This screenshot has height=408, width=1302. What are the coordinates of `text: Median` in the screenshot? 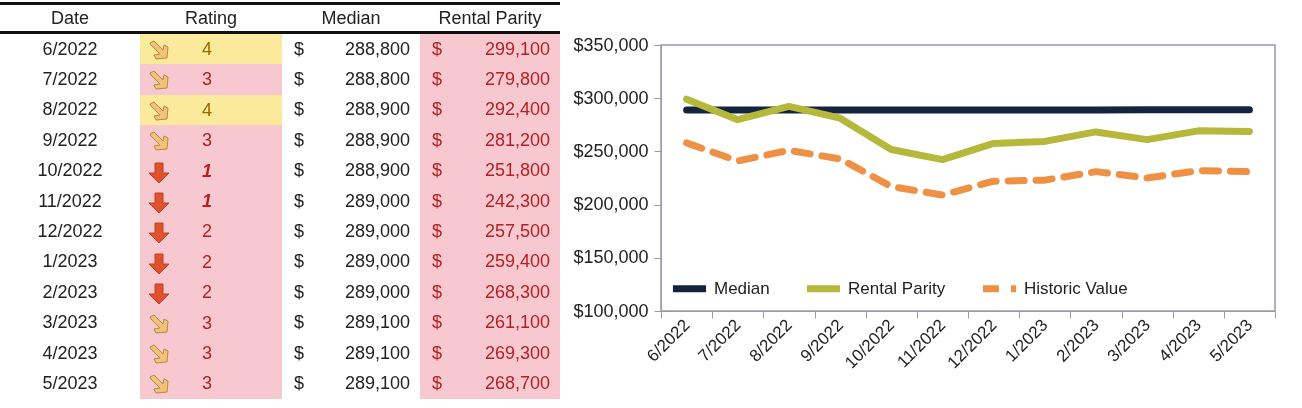 It's located at (351, 17).